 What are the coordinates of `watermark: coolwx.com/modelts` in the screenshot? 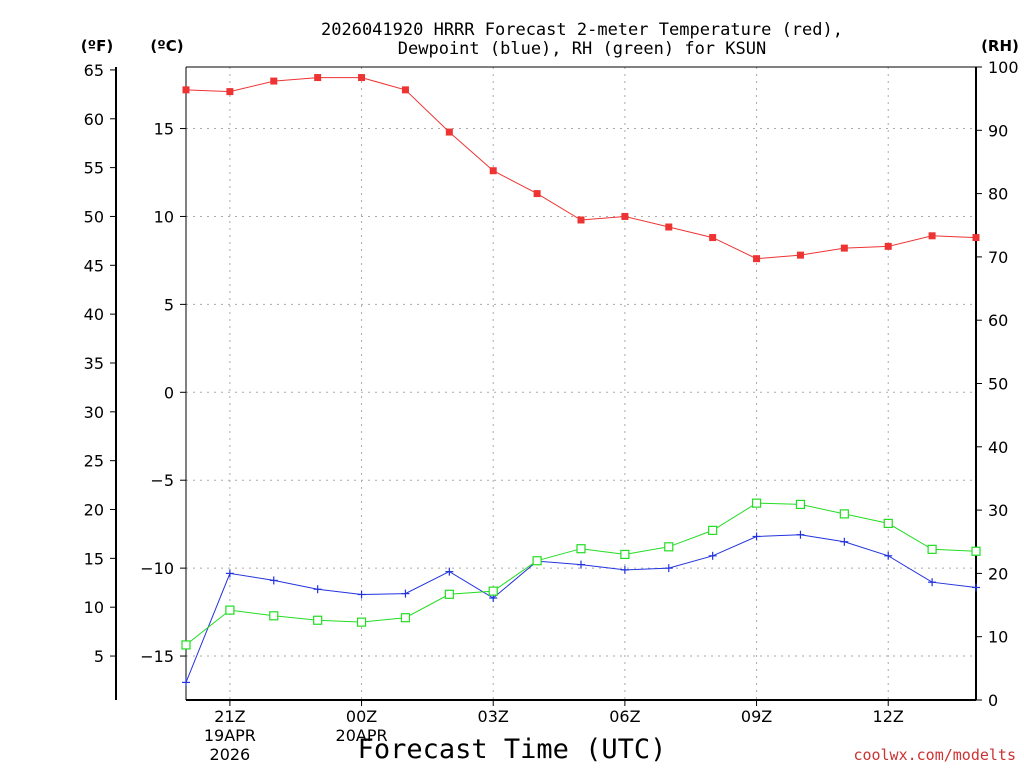 It's located at (934, 755).